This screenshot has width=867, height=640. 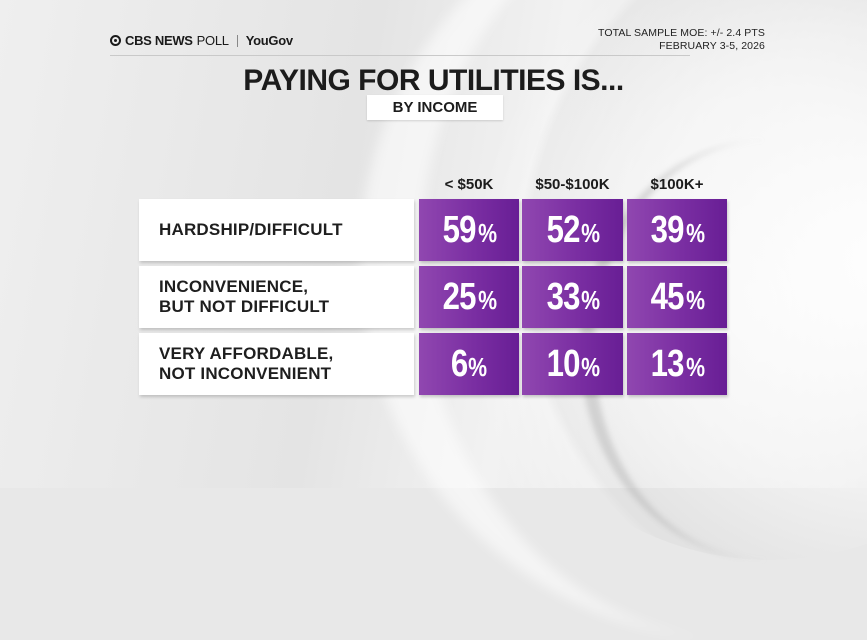 What do you see at coordinates (563, 363) in the screenshot?
I see `value-number: 10` at bounding box center [563, 363].